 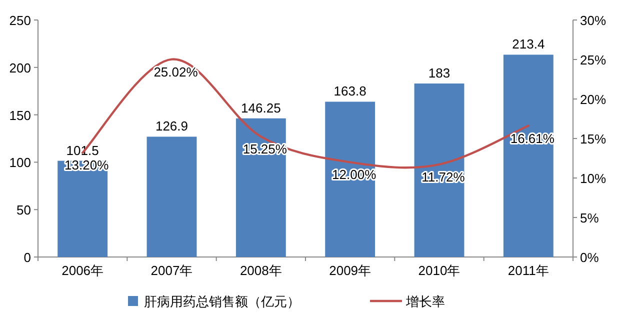 I want to click on x-tick-label: 2011年, so click(x=528, y=270).